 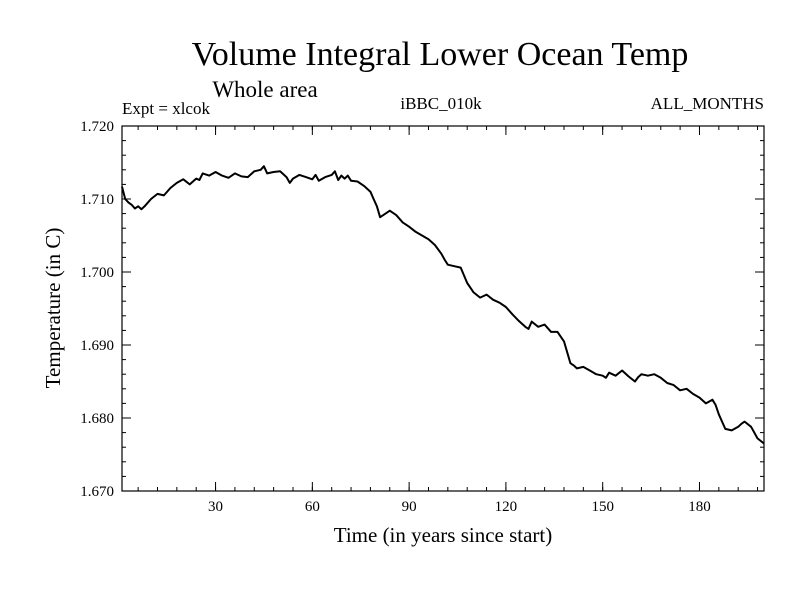 I want to click on run-id-label: iBBC_010k, so click(x=441, y=103).